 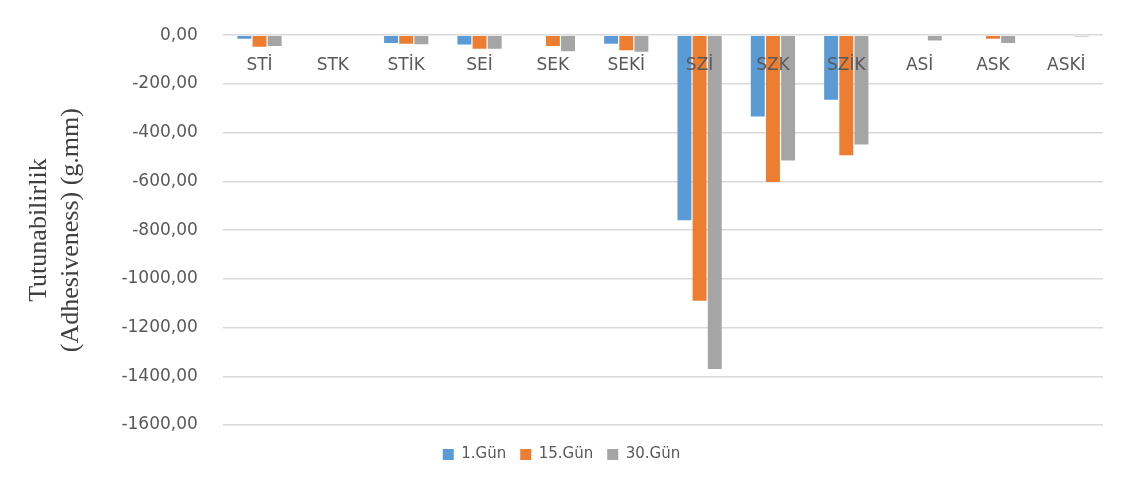 I want to click on x-tick-label: SEK, so click(x=553, y=63).